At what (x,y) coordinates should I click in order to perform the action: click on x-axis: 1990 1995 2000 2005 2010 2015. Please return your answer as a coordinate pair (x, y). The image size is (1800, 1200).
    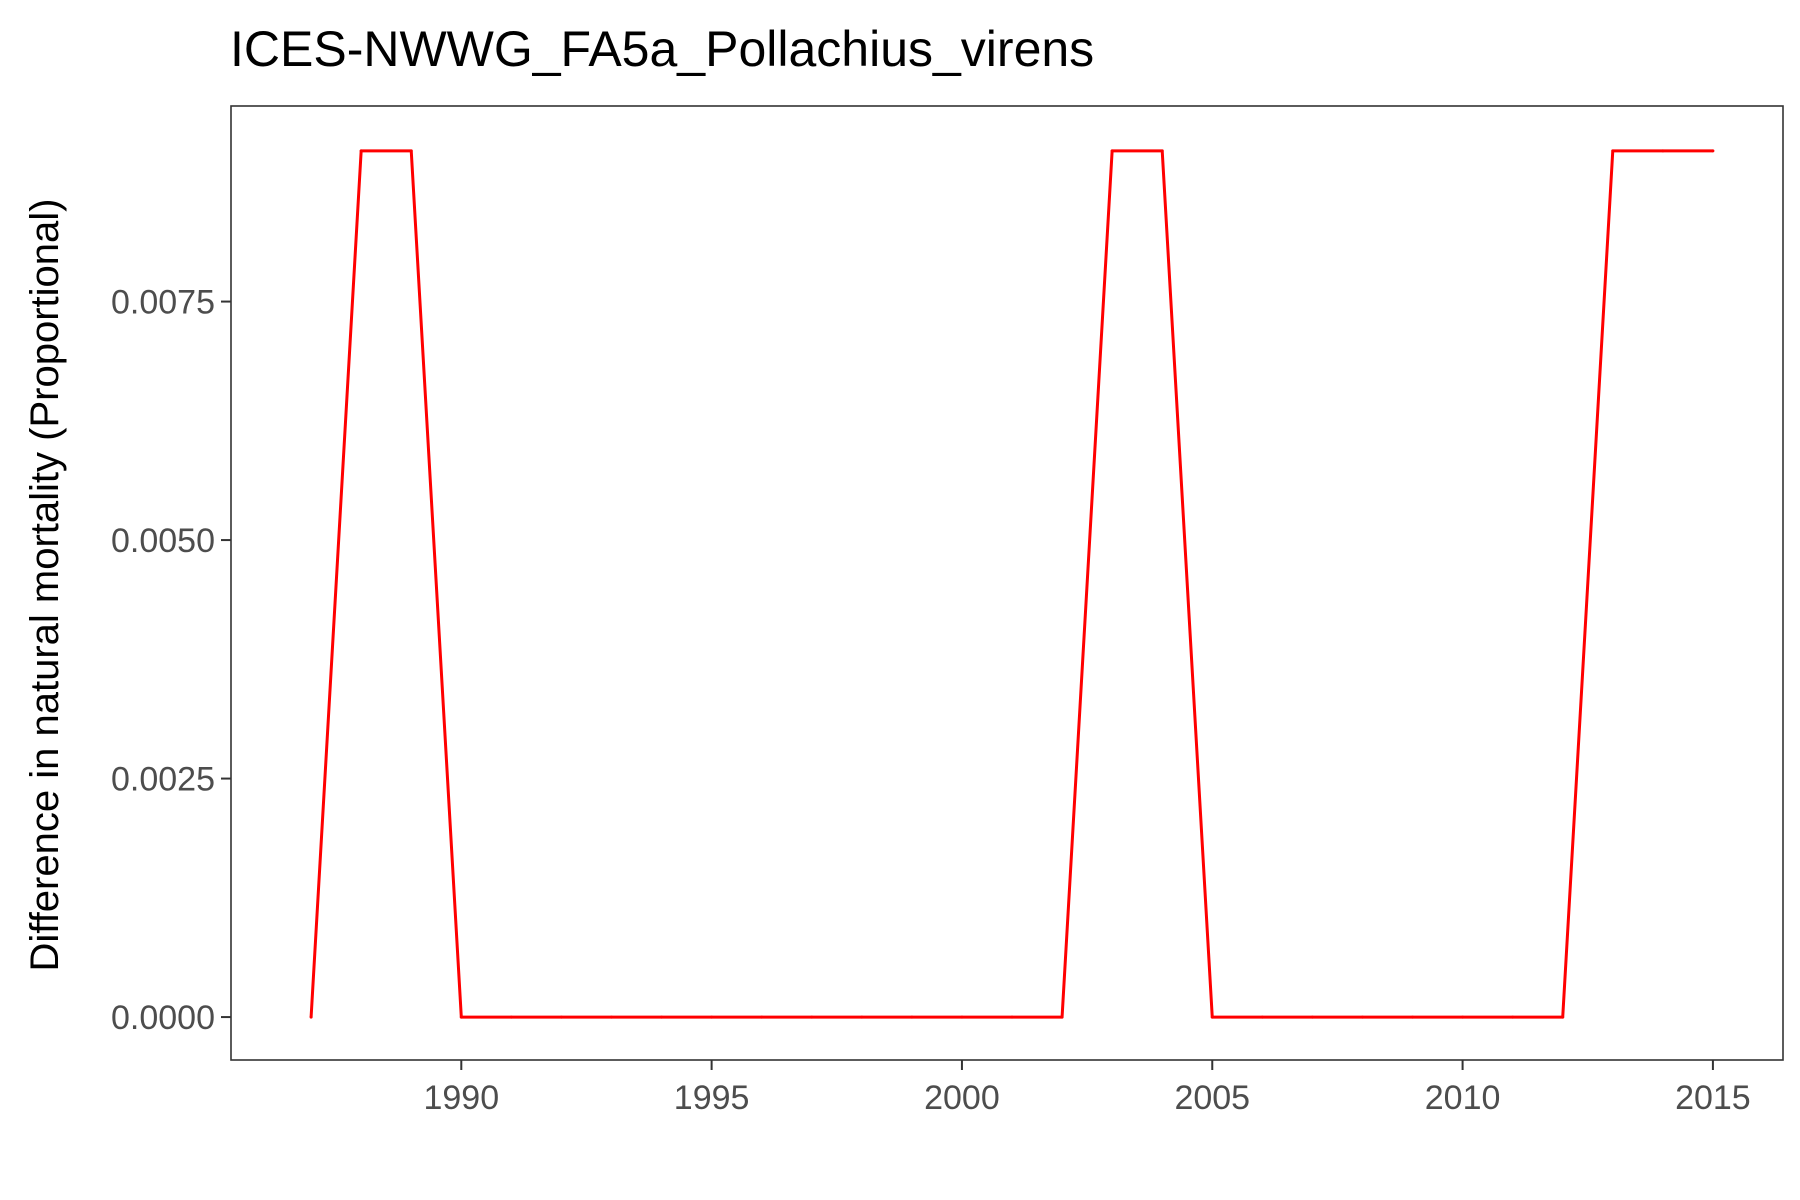
    Looking at the image, I should click on (1087, 1088).